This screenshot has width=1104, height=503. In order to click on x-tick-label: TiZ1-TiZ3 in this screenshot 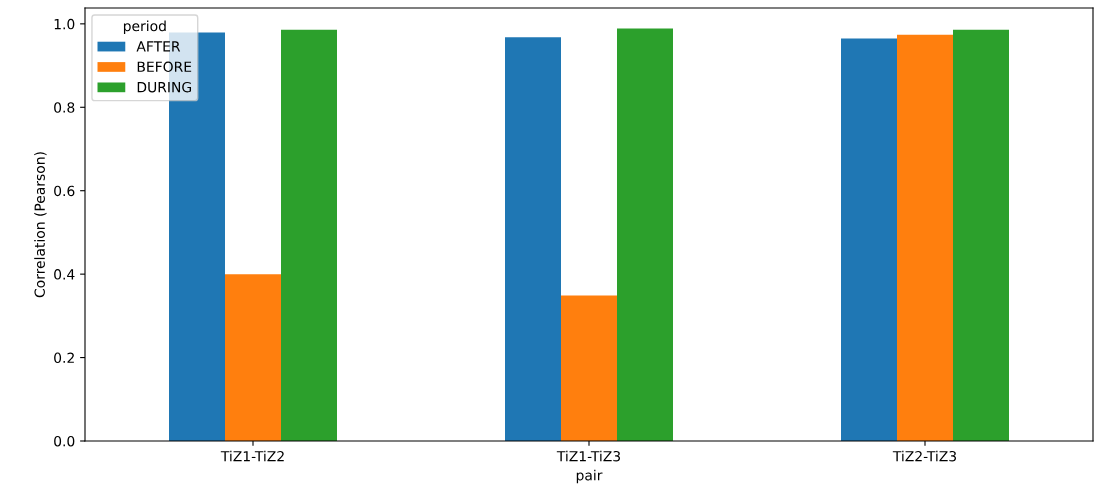, I will do `click(588, 456)`.